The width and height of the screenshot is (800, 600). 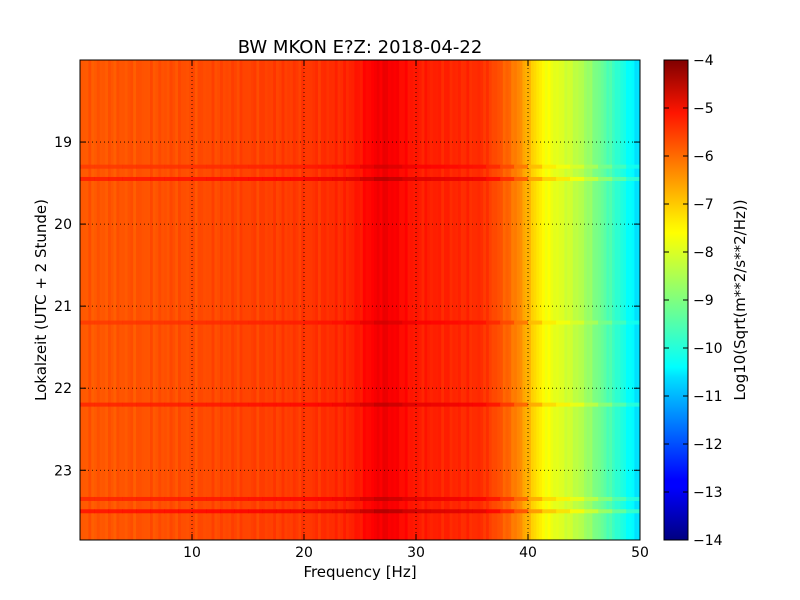 What do you see at coordinates (359, 572) in the screenshot?
I see `x-axis-label: Frequency [Hz]` at bounding box center [359, 572].